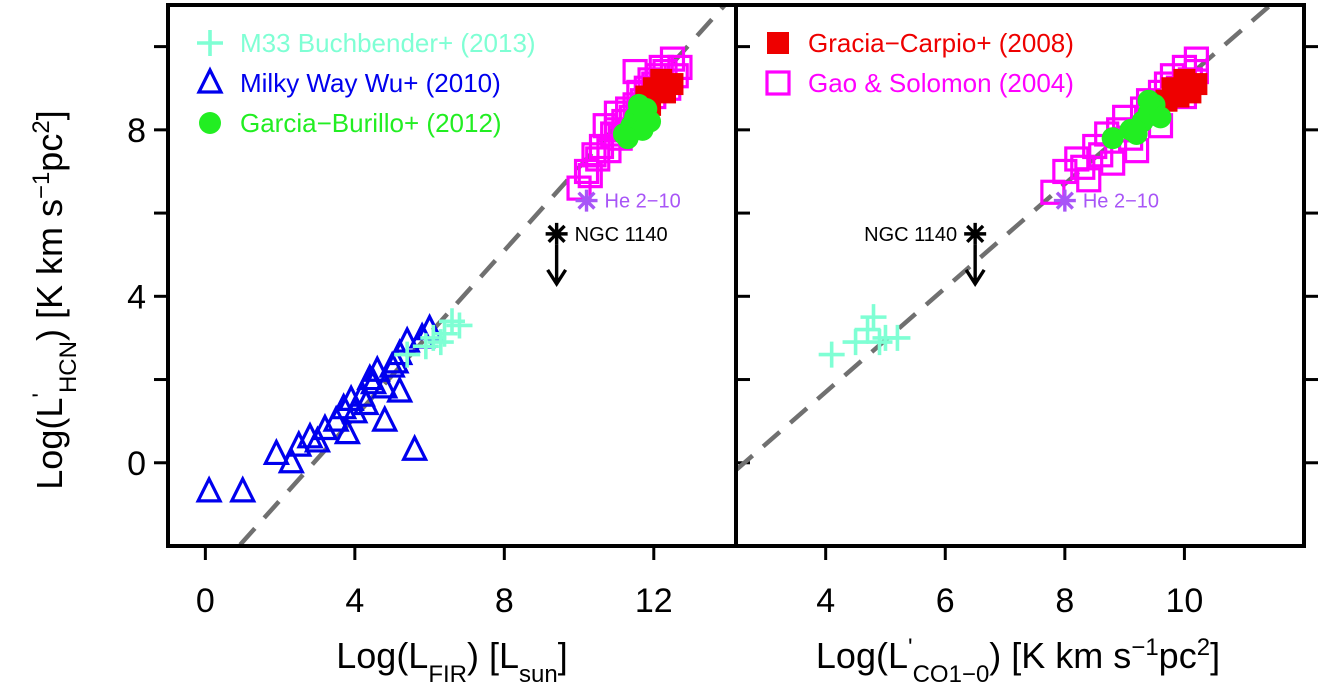 The height and width of the screenshot is (684, 1320). What do you see at coordinates (210, 123) in the screenshot?
I see `legend-marker-garcia_burillo` at bounding box center [210, 123].